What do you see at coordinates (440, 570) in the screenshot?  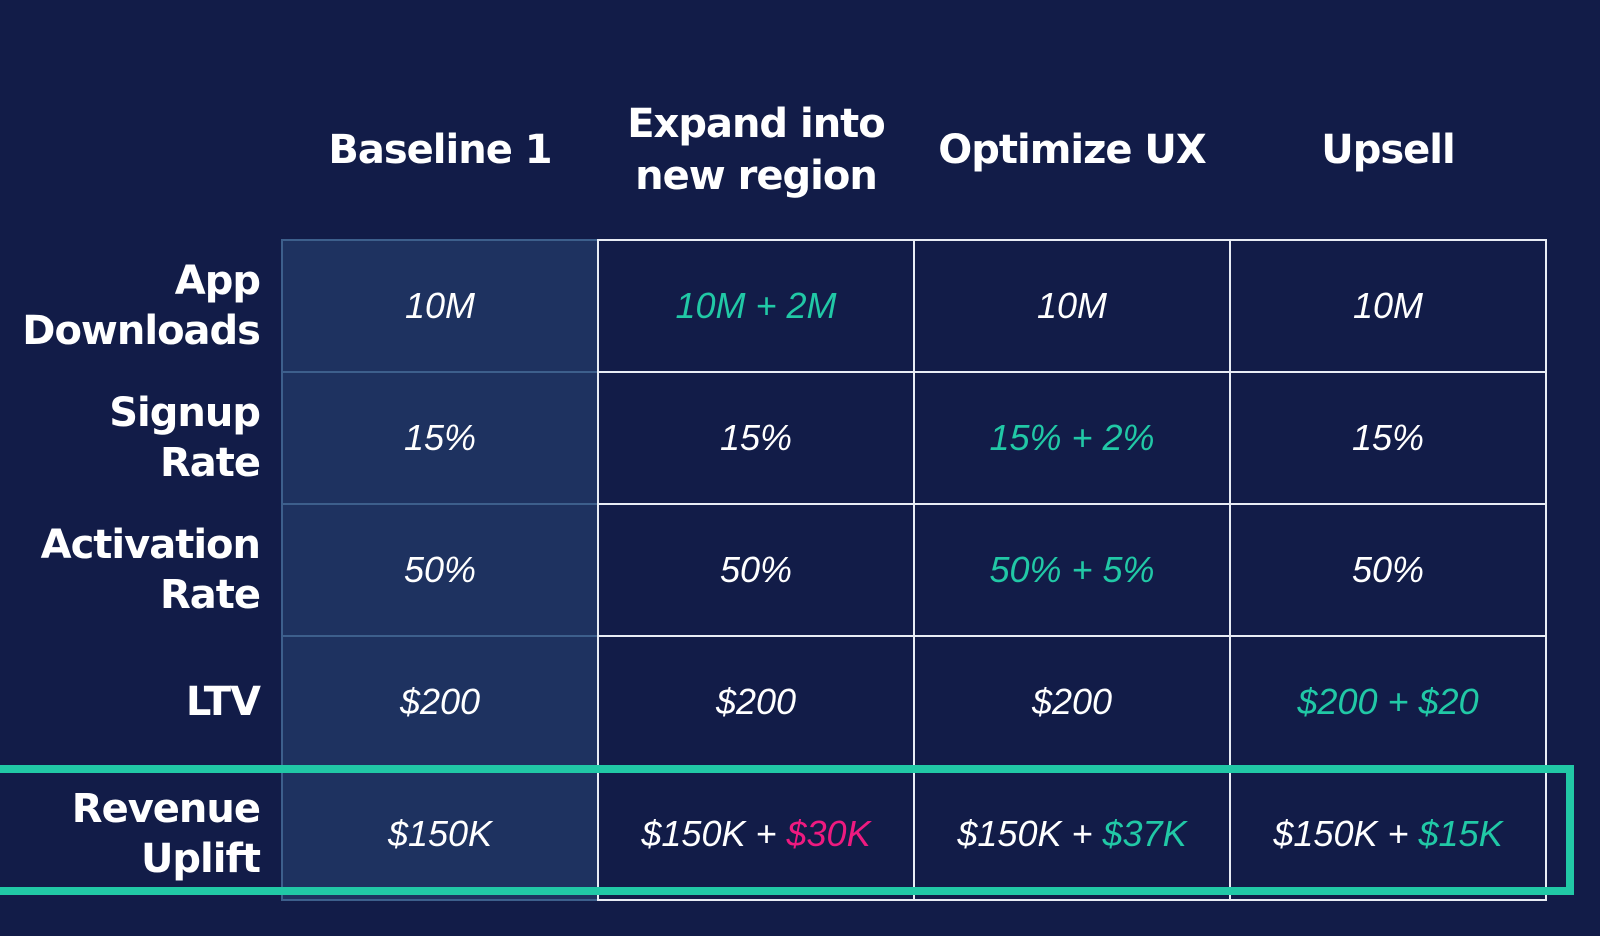 I see `table-cell-activation-rate-baseline-1: 50%` at bounding box center [440, 570].